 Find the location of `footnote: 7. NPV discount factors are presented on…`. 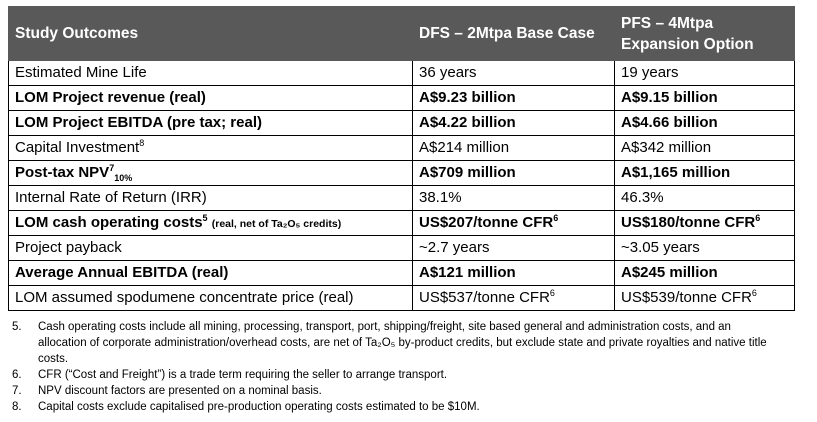

footnote: 7. NPV discount factors are presented on… is located at coordinates (403, 391).